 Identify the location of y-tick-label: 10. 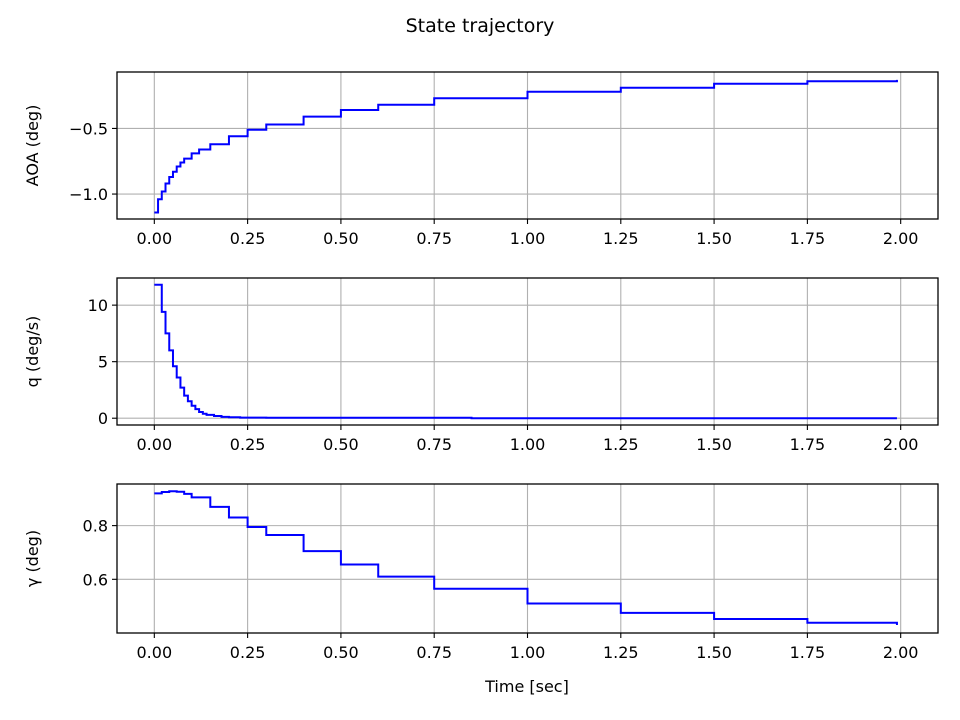
(98, 305).